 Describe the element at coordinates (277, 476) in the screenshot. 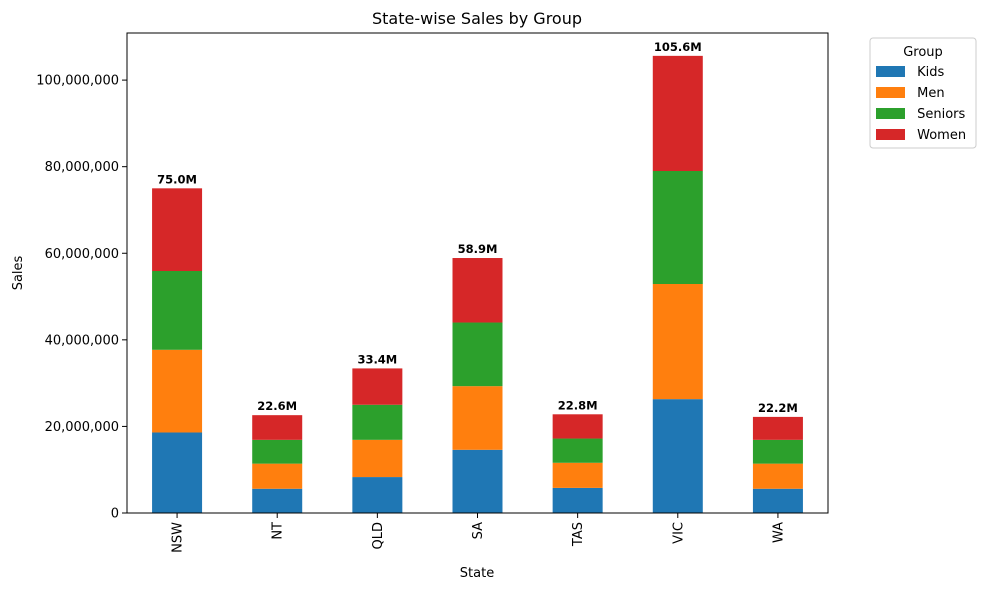

I see `bar-nt-men` at that location.